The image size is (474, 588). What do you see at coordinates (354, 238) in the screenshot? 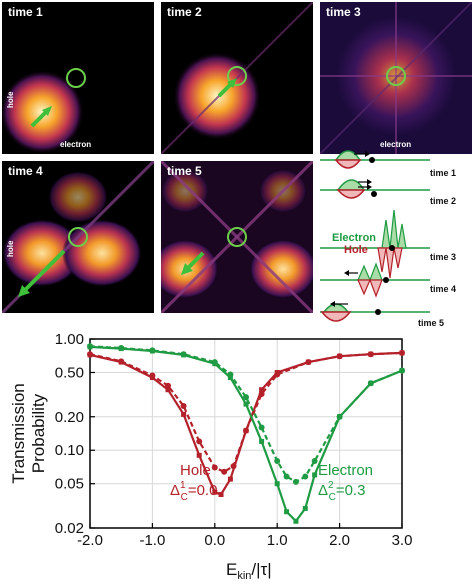
I see `sketch-electron-label: Electron` at bounding box center [354, 238].